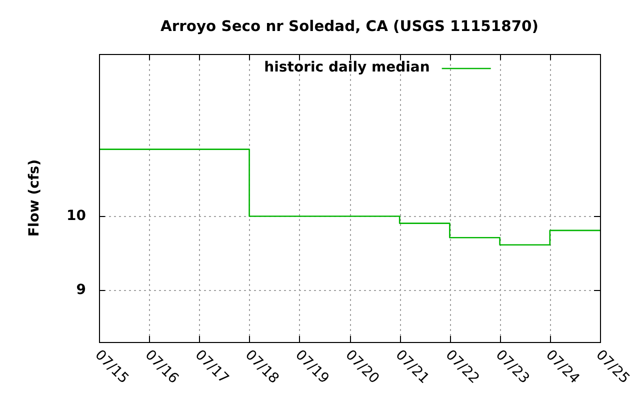 This screenshot has height=400, width=640. I want to click on y-axis-title: Flow (cfs), so click(34, 198).